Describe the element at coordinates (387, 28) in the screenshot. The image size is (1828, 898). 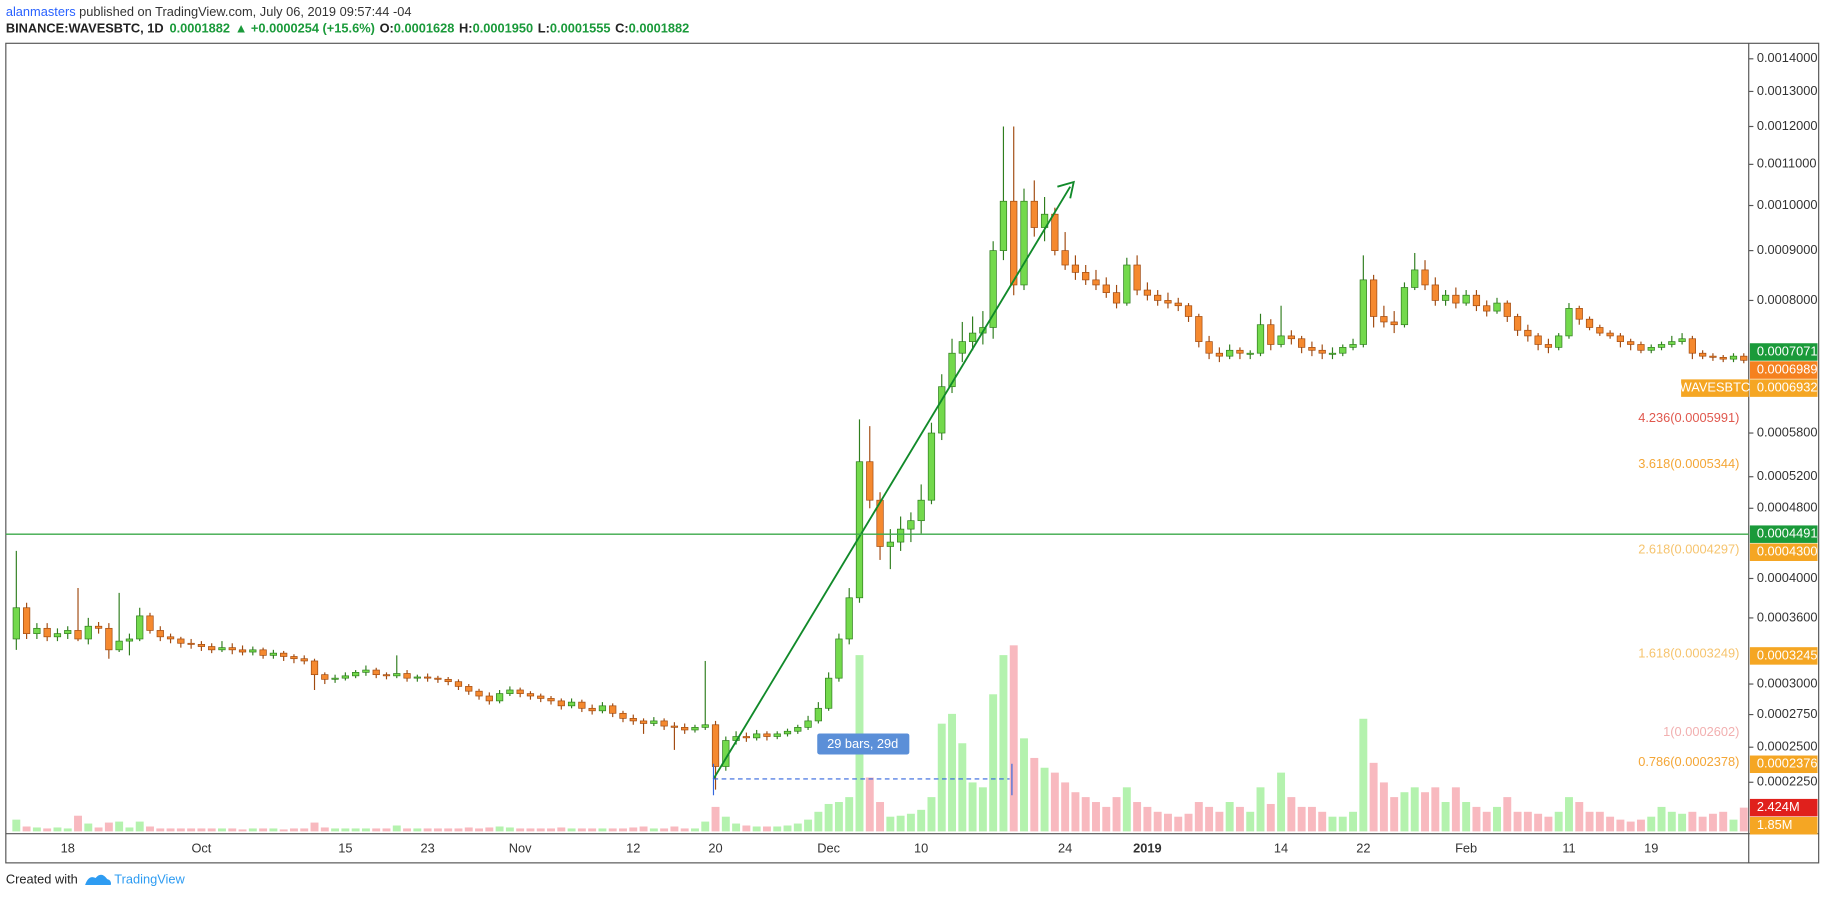
I see `o-key: O:` at that location.